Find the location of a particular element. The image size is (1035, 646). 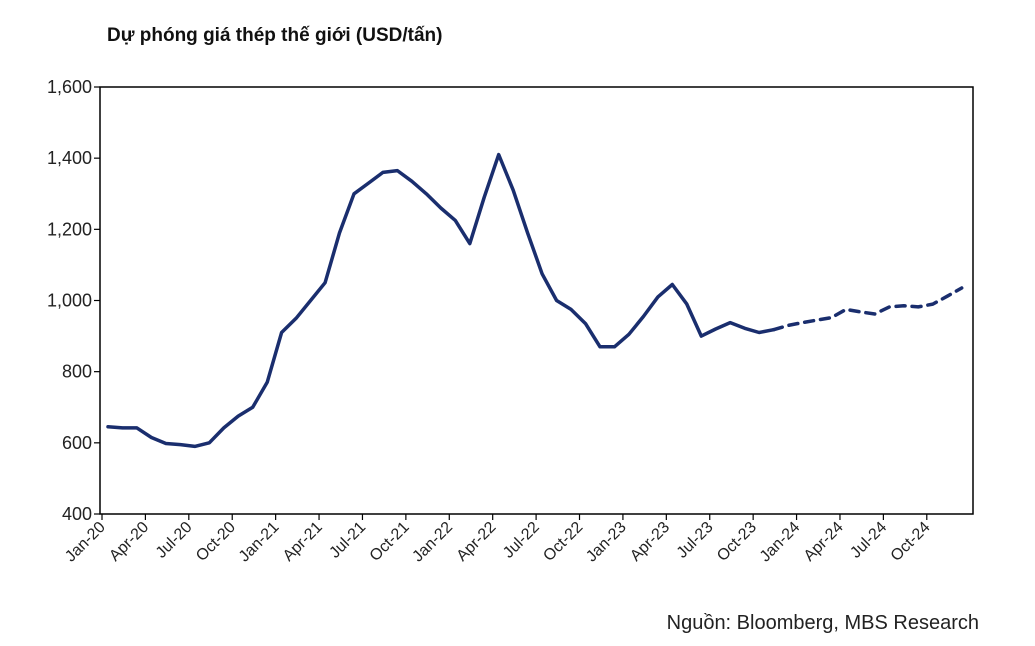

x-tick-label: Apr-24 is located at coordinates (824, 542).